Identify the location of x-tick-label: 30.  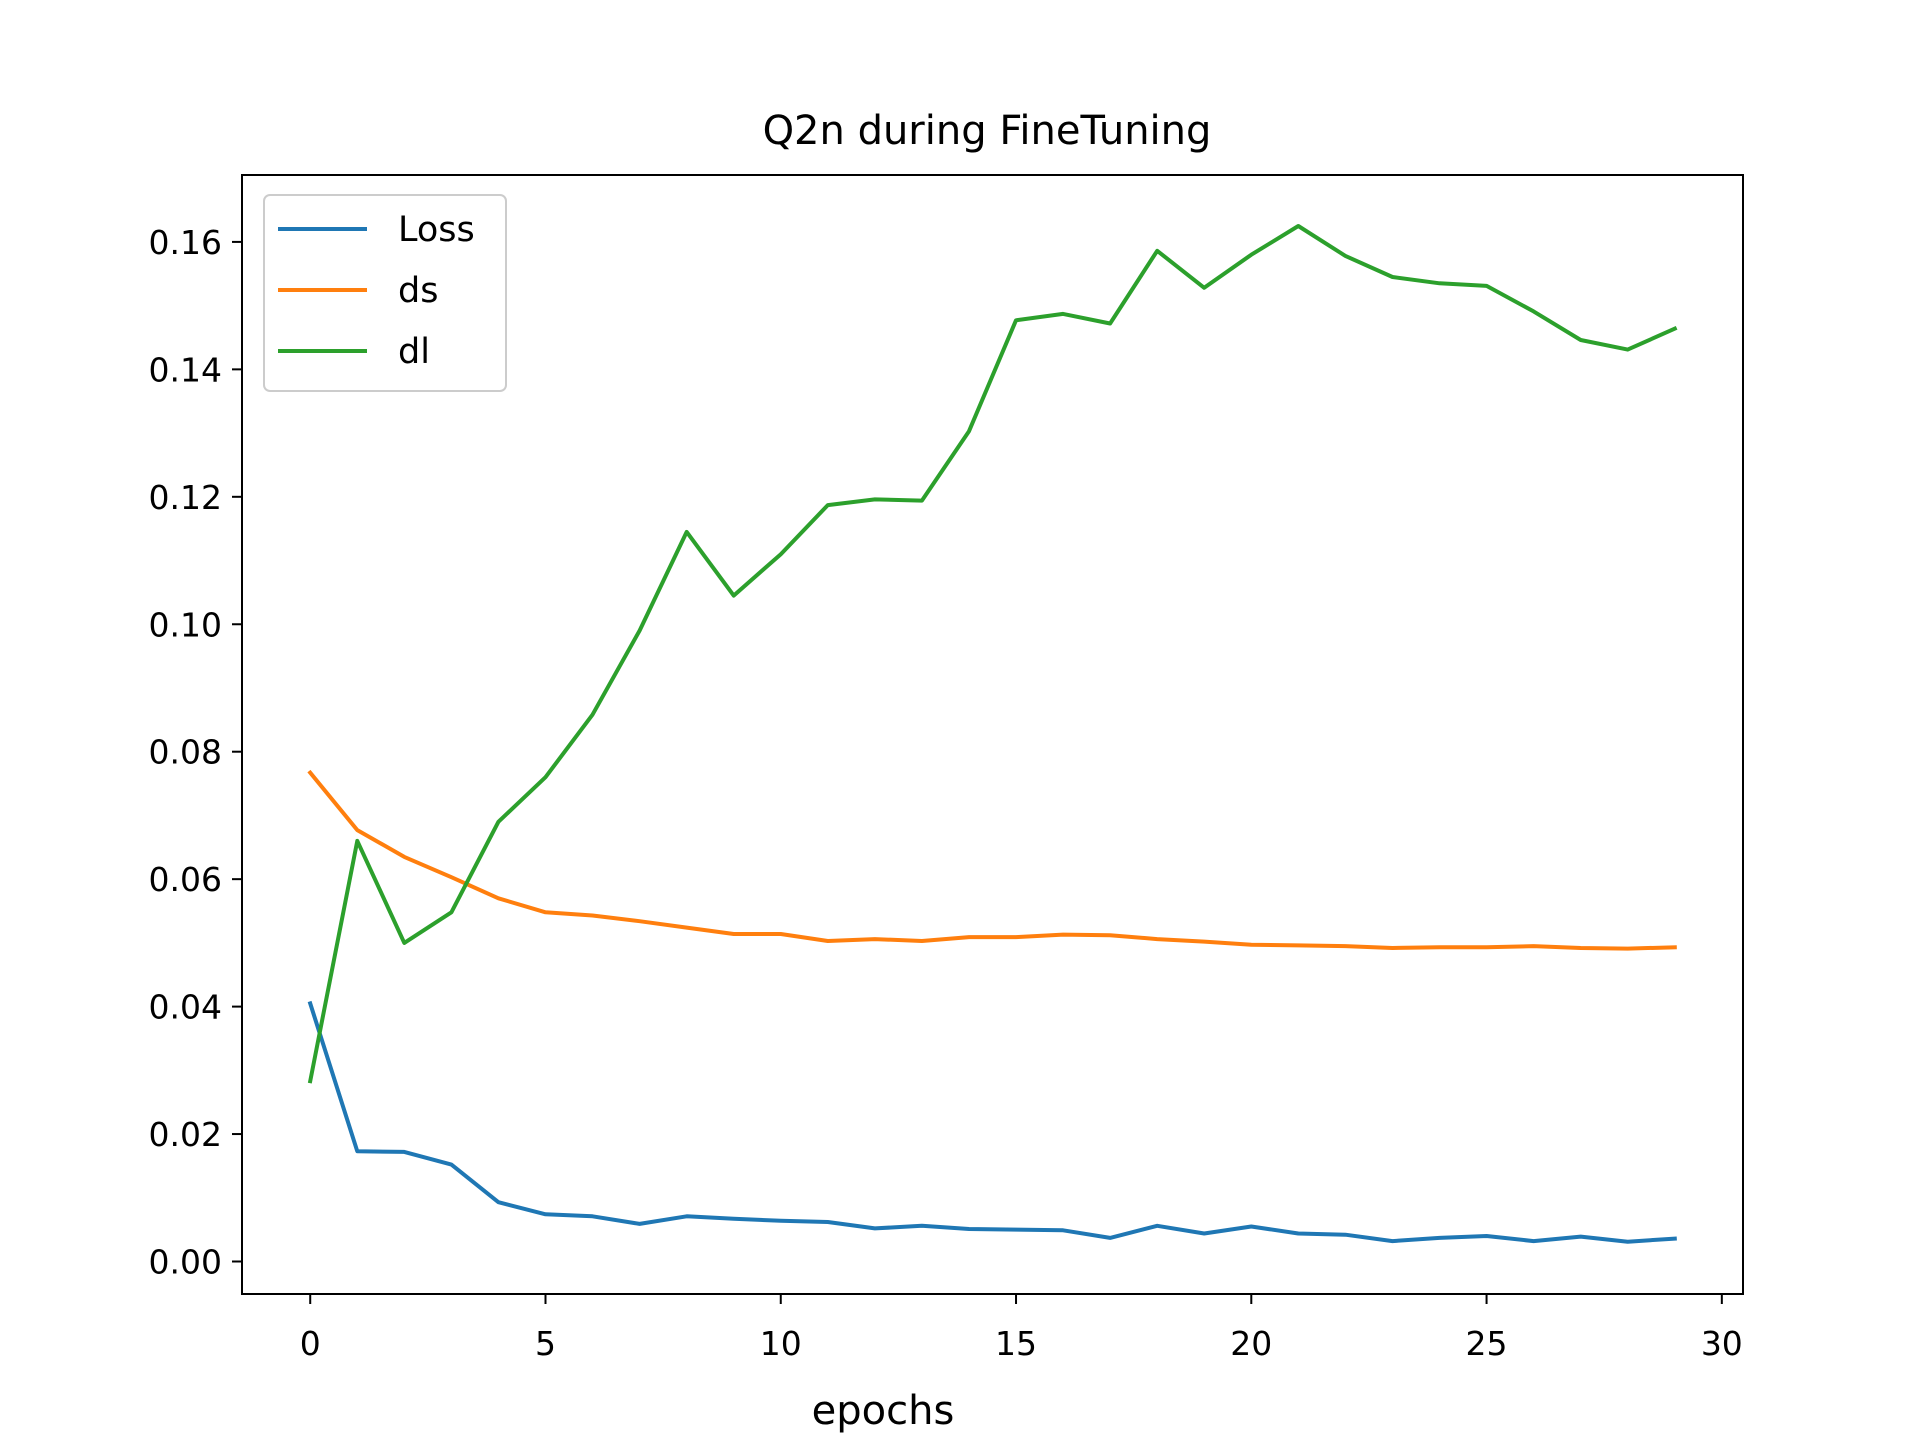
(1722, 1343).